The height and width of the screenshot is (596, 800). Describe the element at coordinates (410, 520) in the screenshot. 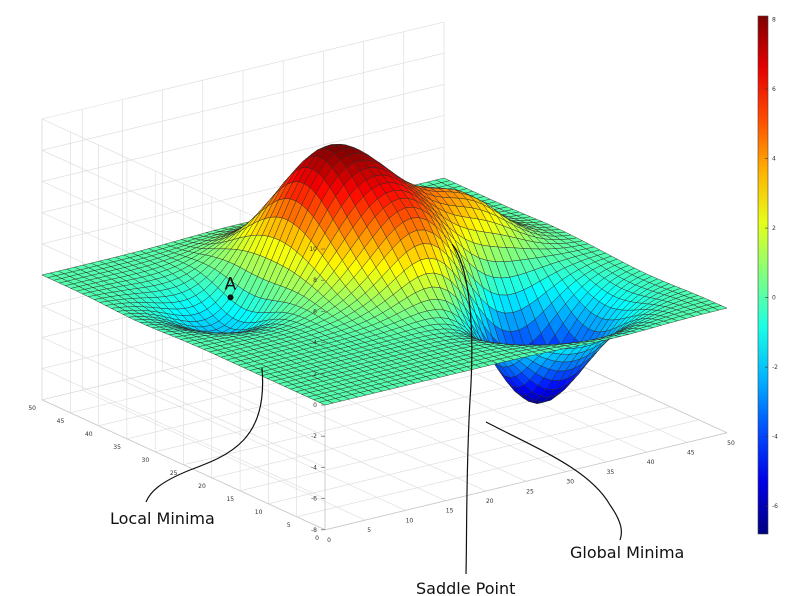

I see `x-tick-label: 10` at that location.